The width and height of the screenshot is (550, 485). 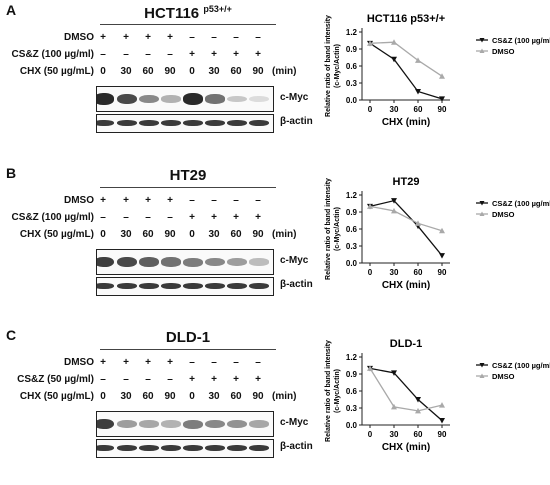 I want to click on row-csz-label: CS&Z (100 µg/ml), so click(x=52, y=54).